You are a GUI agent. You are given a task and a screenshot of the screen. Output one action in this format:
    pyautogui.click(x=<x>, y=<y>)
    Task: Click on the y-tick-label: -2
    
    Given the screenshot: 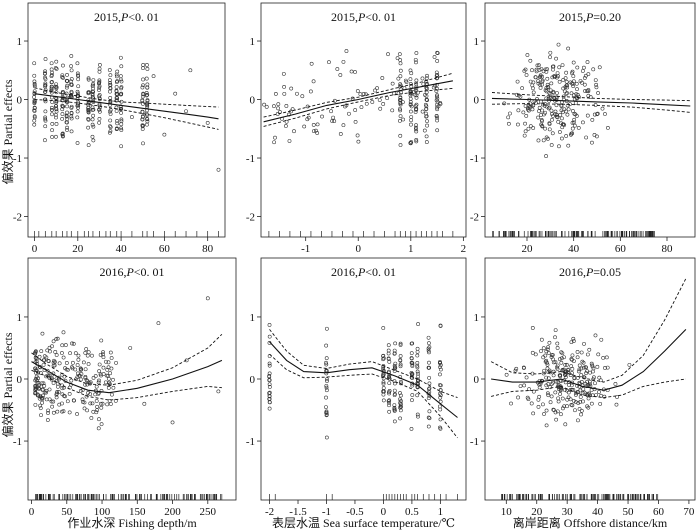 What is the action you would take?
    pyautogui.click(x=474, y=218)
    